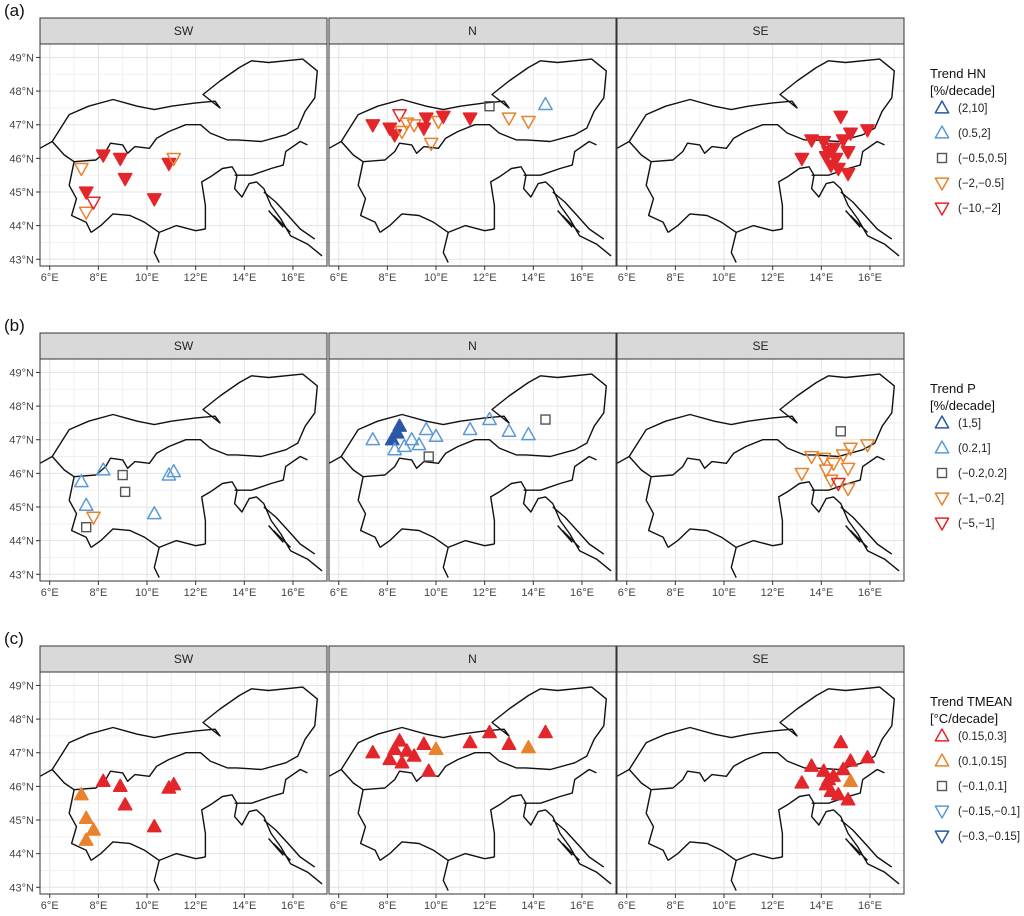 The height and width of the screenshot is (916, 1024). I want to click on panel-label: (c), so click(14, 638).